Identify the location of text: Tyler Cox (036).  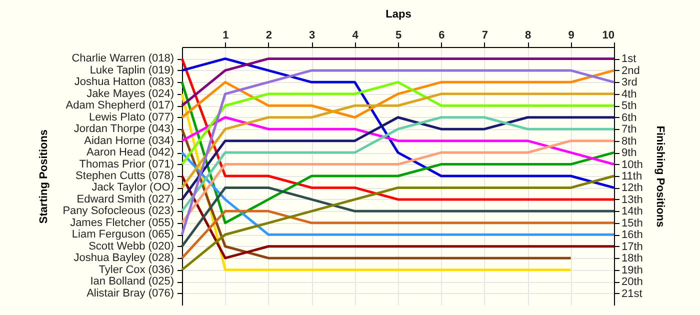
(136, 270).